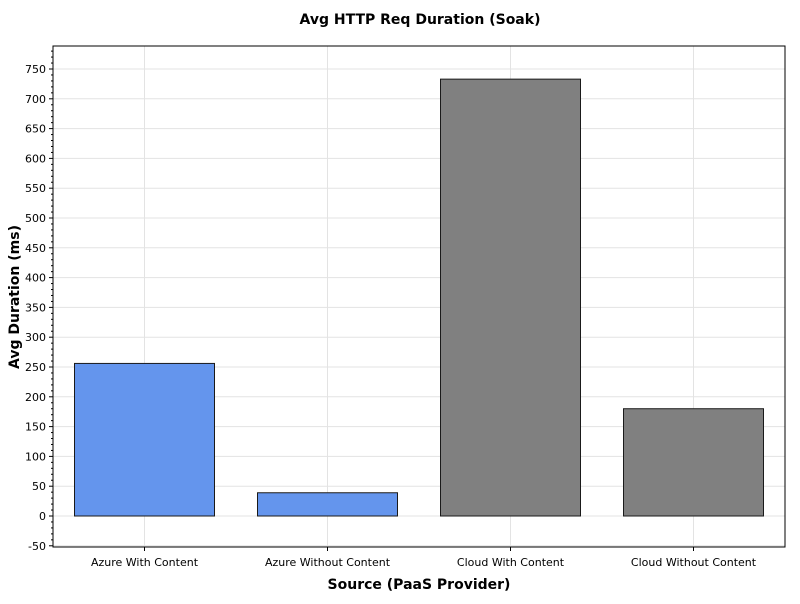 Image resolution: width=800 pixels, height=604 pixels. Describe the element at coordinates (35, 397) in the screenshot. I see `y-tick-label: 200` at that location.